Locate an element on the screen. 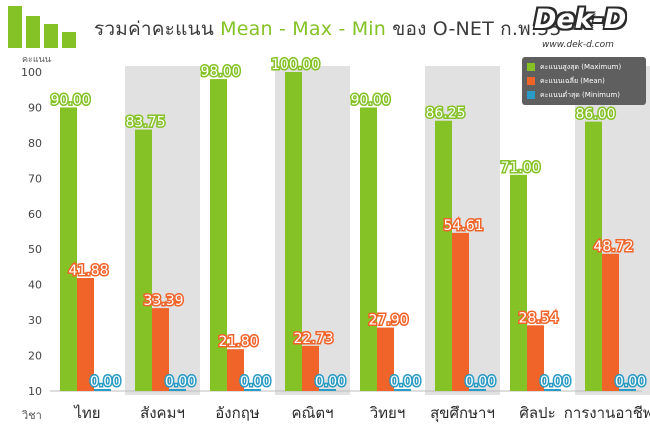 The height and width of the screenshot is (438, 650). bar-chart-logo-icon is located at coordinates (42, 27).